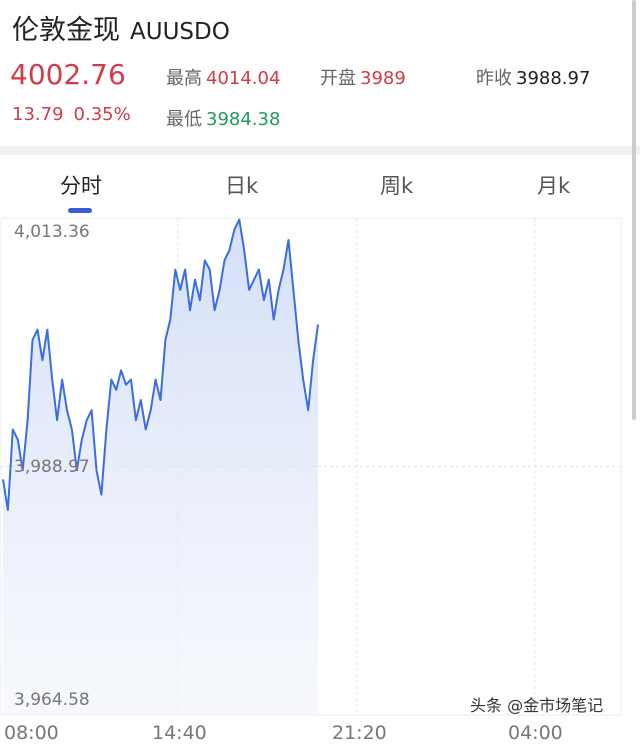 The height and width of the screenshot is (749, 640). I want to click on high-stat: 最高 4014.04, so click(223, 77).